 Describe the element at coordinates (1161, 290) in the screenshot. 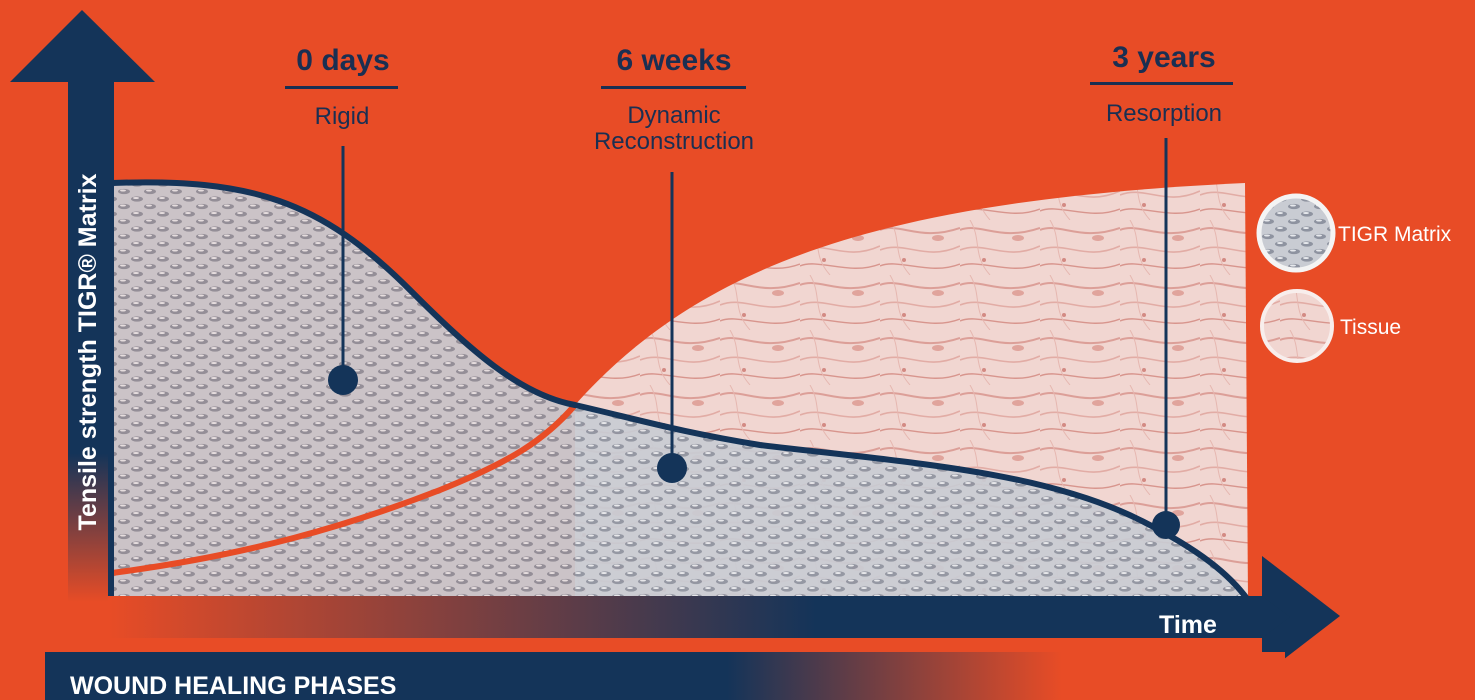

I see `phase-marker-3-years: 3 years Resorption` at that location.